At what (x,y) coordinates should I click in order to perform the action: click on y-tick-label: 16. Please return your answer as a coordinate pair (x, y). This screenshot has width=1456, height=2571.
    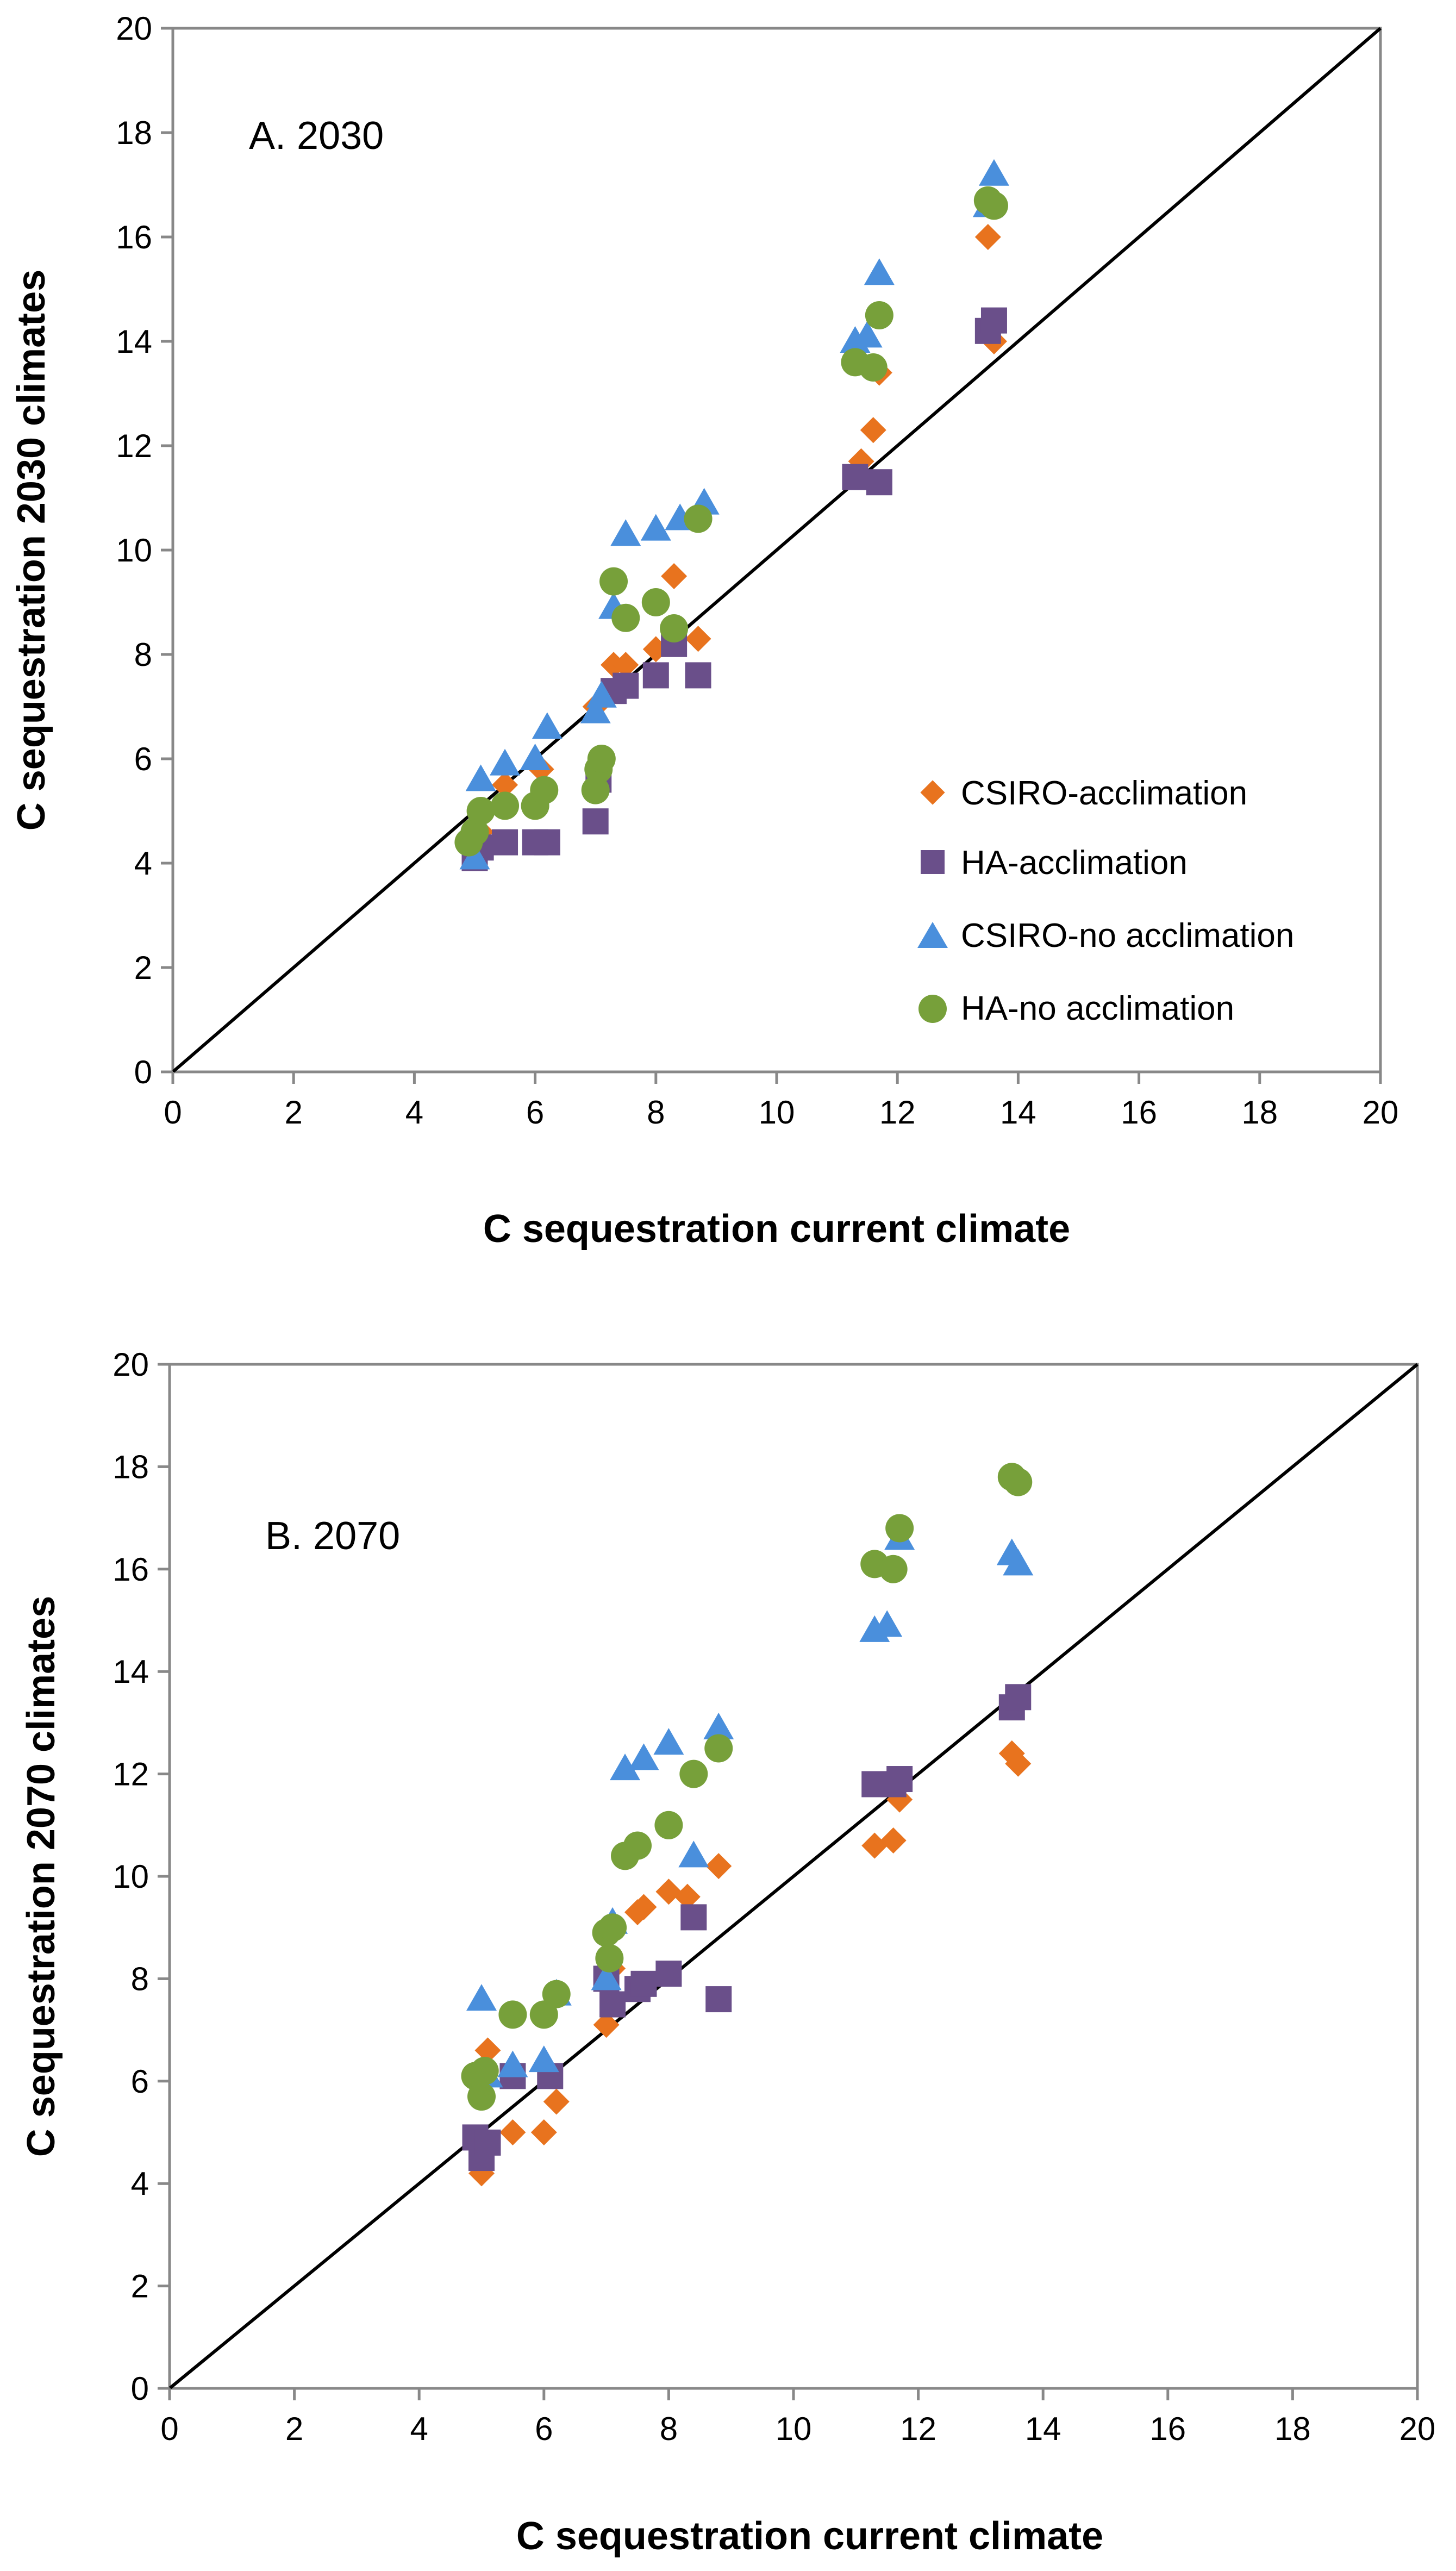
    Looking at the image, I should click on (131, 1569).